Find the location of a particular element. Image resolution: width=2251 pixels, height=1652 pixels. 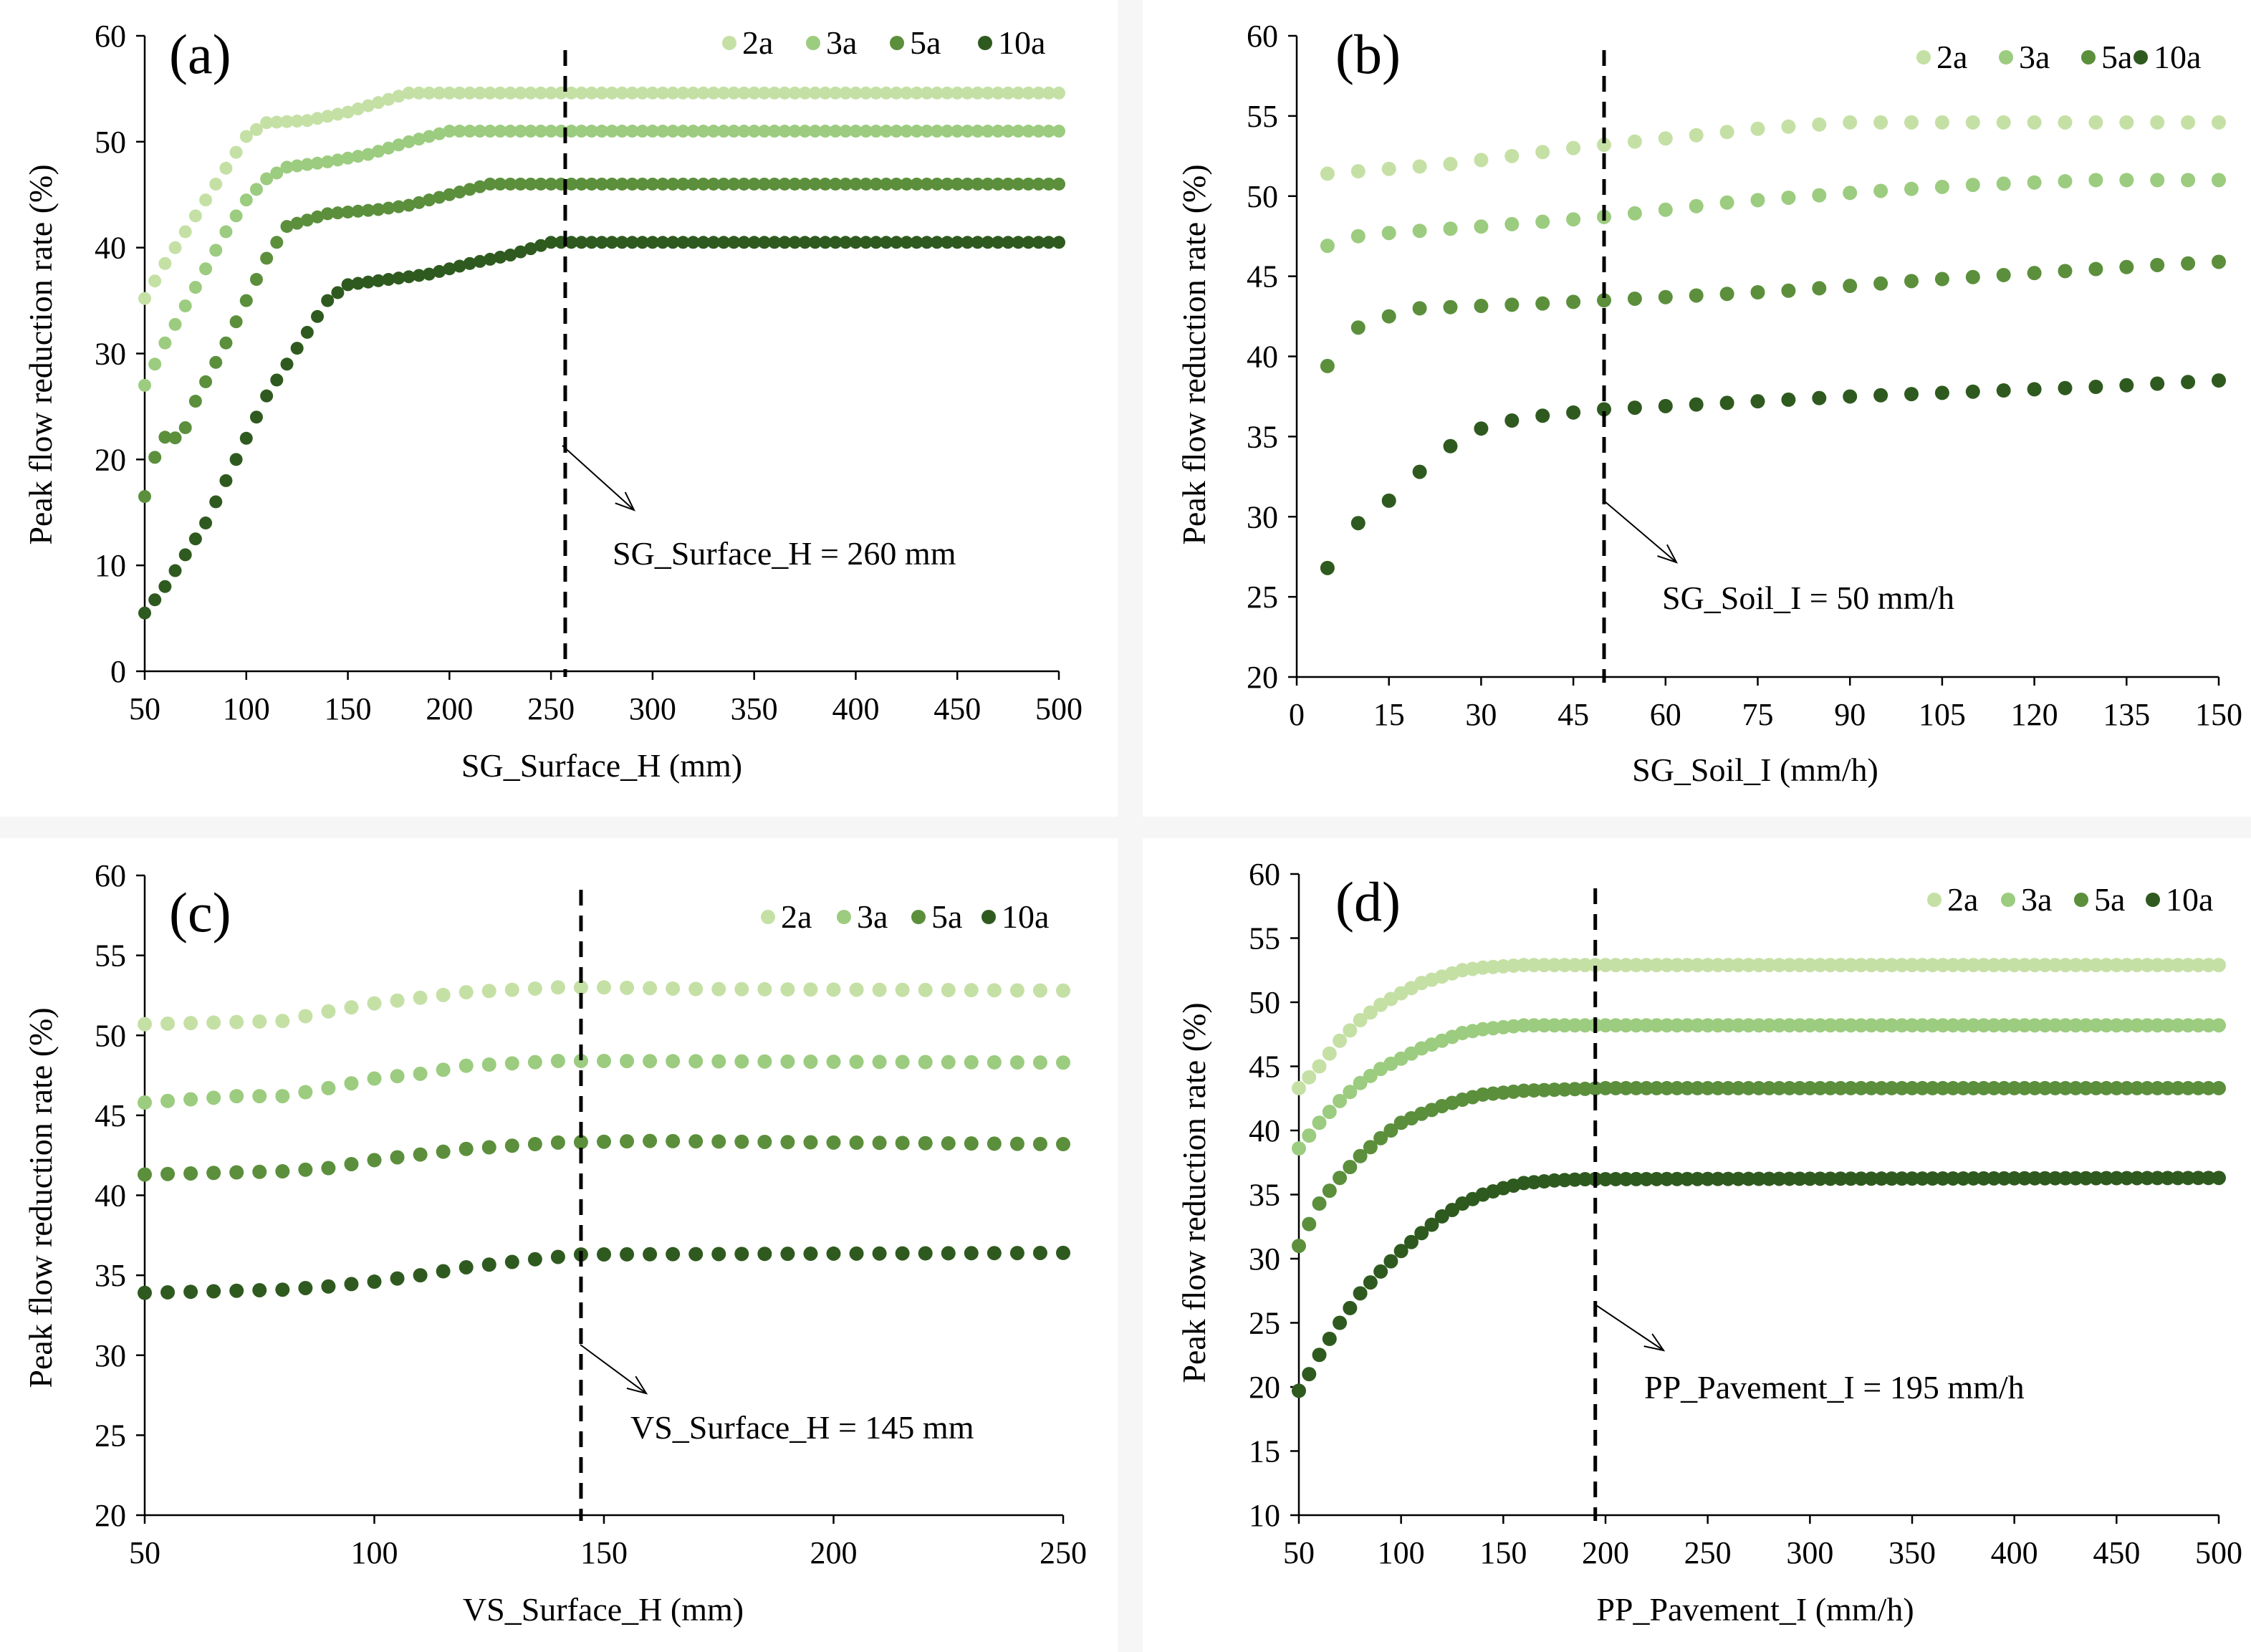

panel-a-x-tick-label: 350 is located at coordinates (754, 708).